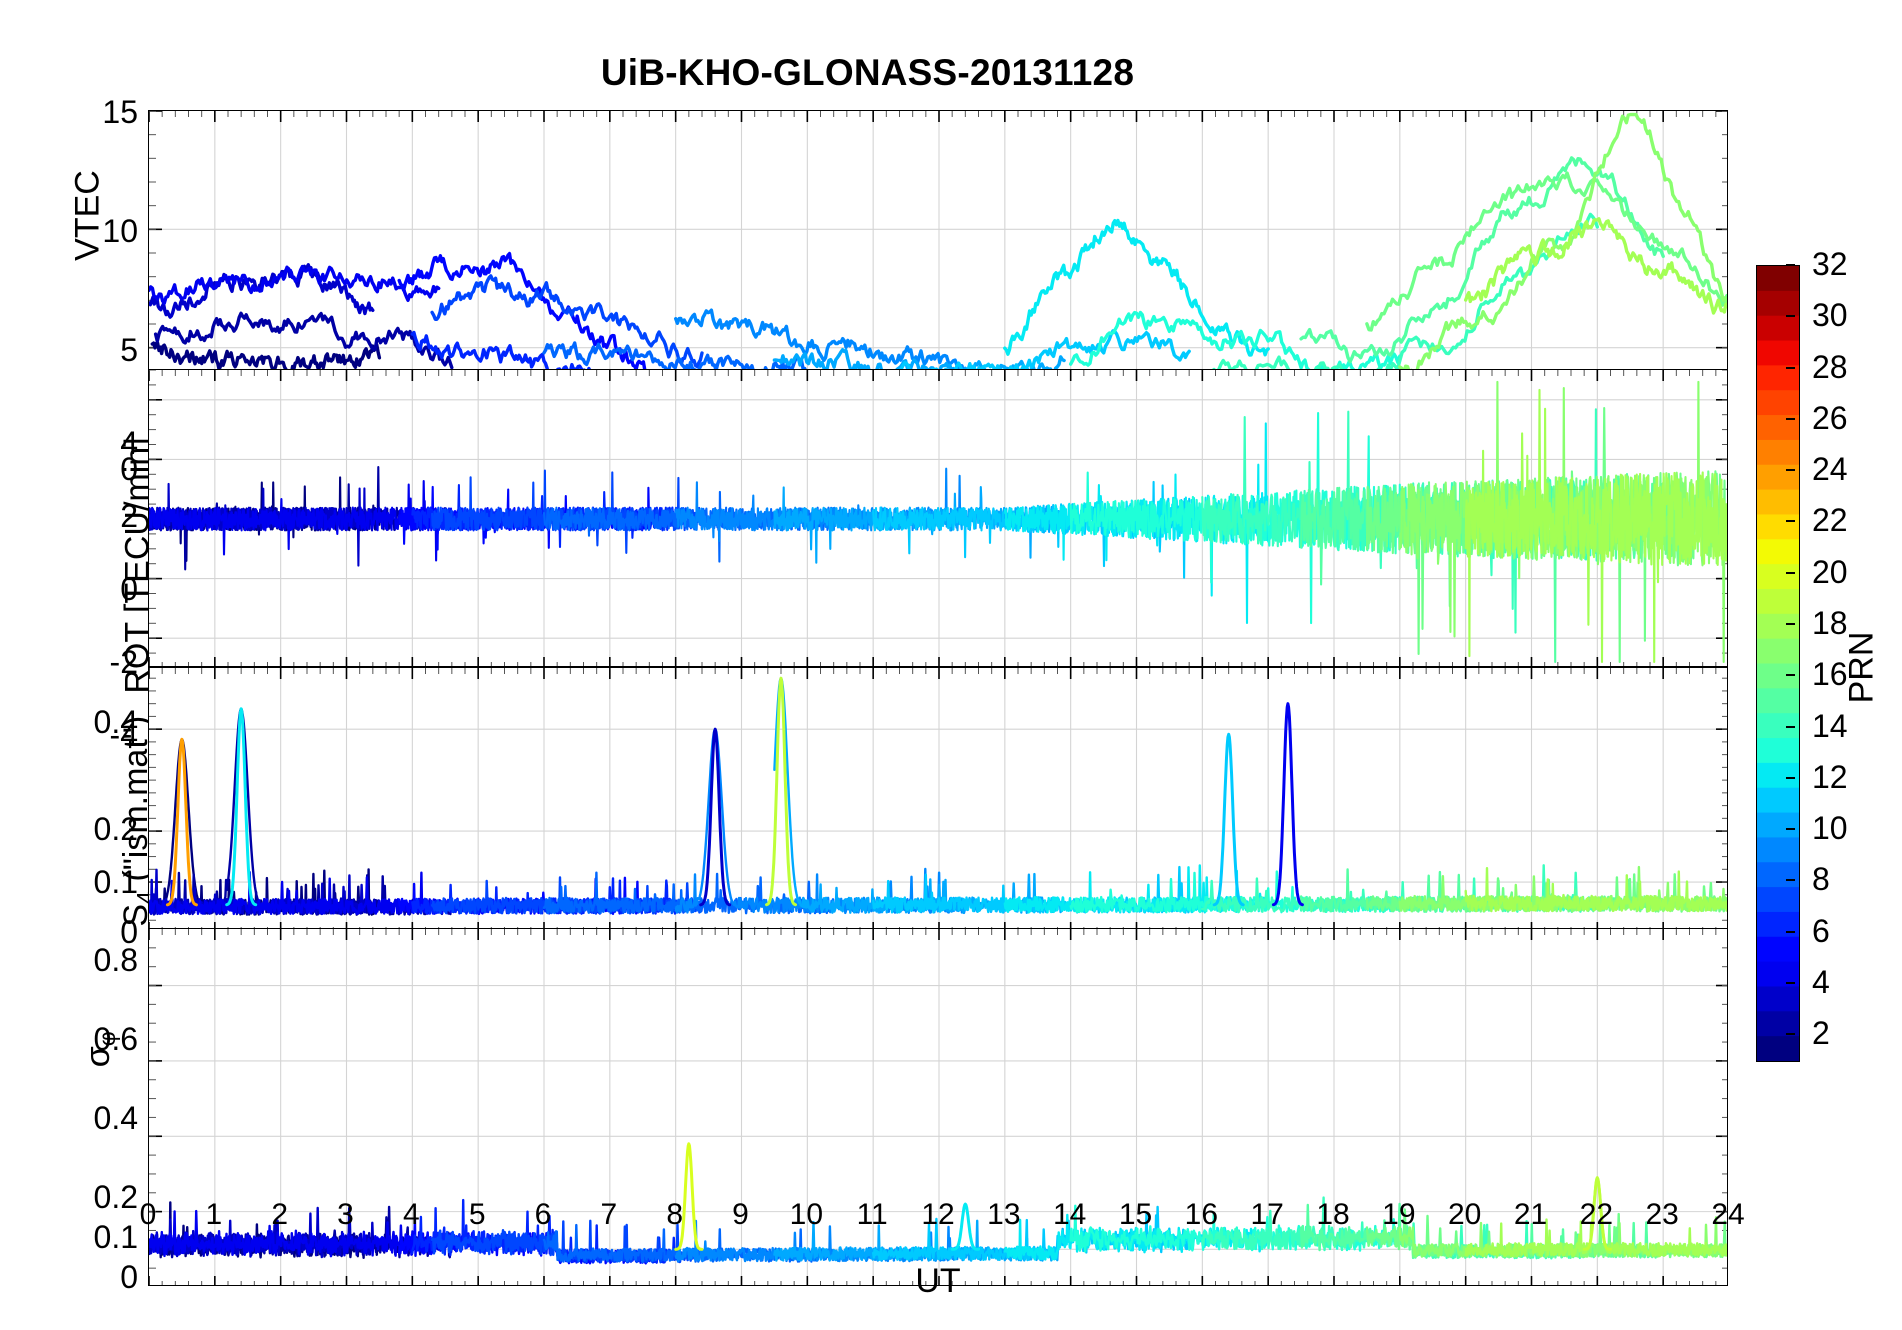 The width and height of the screenshot is (1902, 1330). Describe the element at coordinates (123, 735) in the screenshot. I see `rot-ytick--4: -4` at that location.